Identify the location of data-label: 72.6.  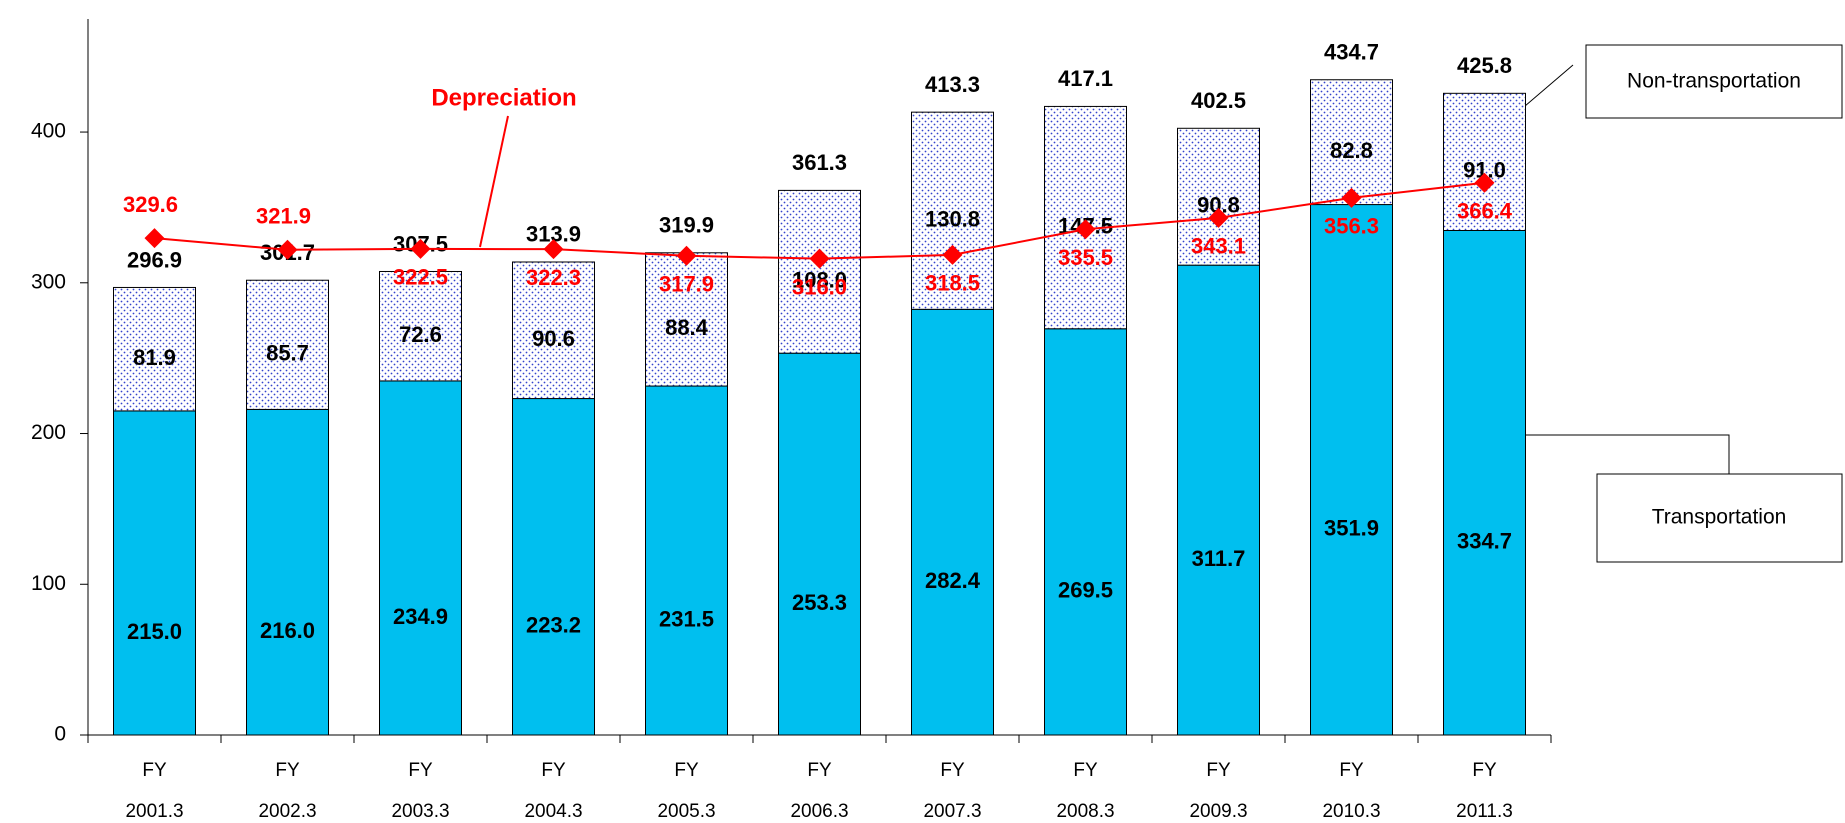
(420, 334).